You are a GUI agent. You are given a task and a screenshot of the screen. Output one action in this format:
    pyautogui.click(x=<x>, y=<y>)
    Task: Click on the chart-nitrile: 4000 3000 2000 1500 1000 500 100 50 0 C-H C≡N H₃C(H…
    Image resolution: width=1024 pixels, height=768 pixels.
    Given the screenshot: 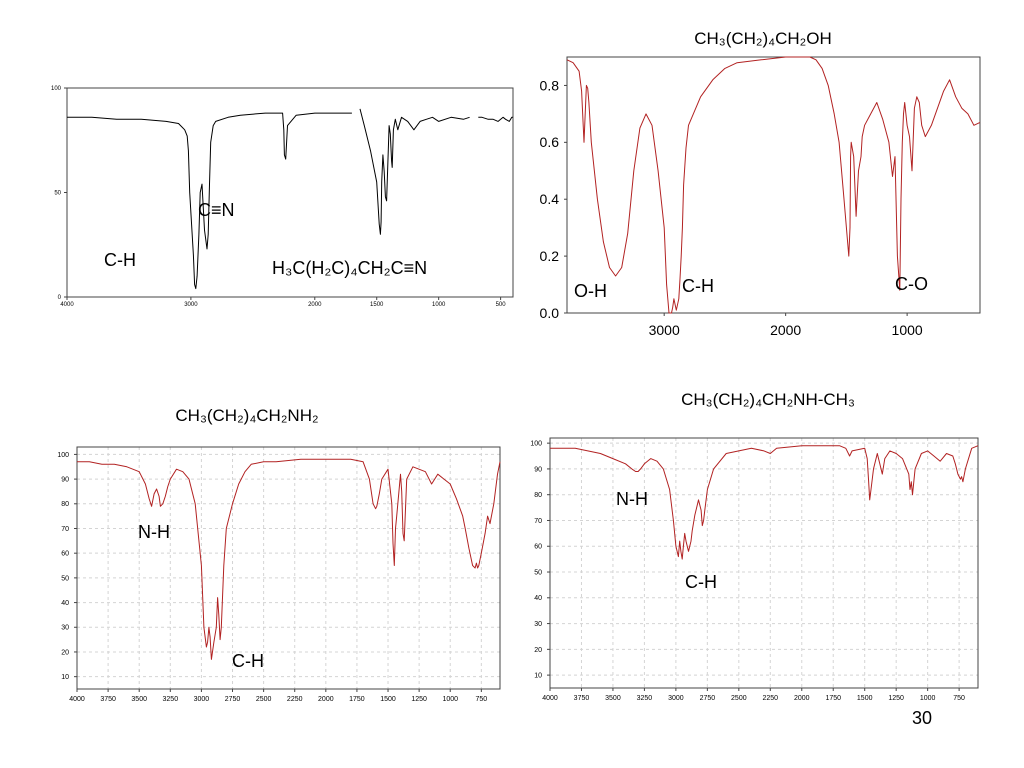 What is the action you would take?
    pyautogui.click(x=280, y=195)
    